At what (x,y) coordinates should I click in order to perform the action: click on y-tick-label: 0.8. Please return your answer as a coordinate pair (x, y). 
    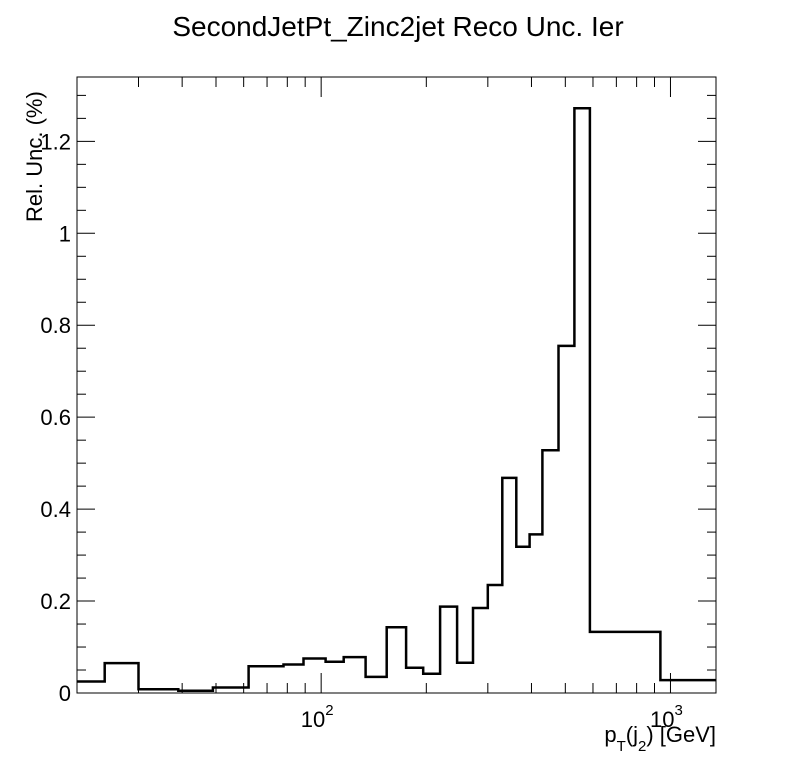
    Looking at the image, I should click on (55, 325).